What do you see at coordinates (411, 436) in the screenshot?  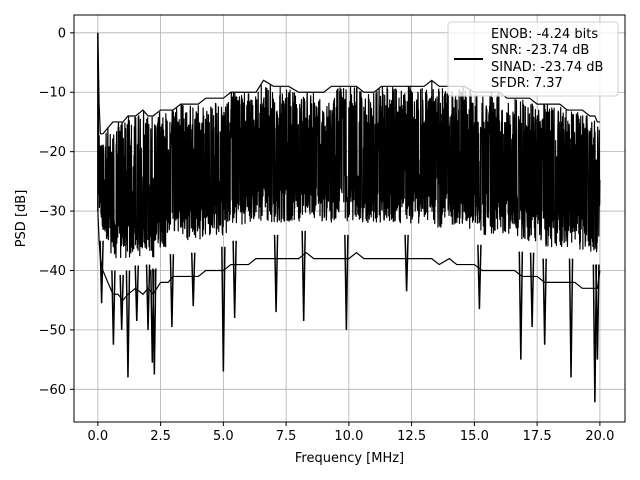 I see `x-tick-label: 12.5` at bounding box center [411, 436].